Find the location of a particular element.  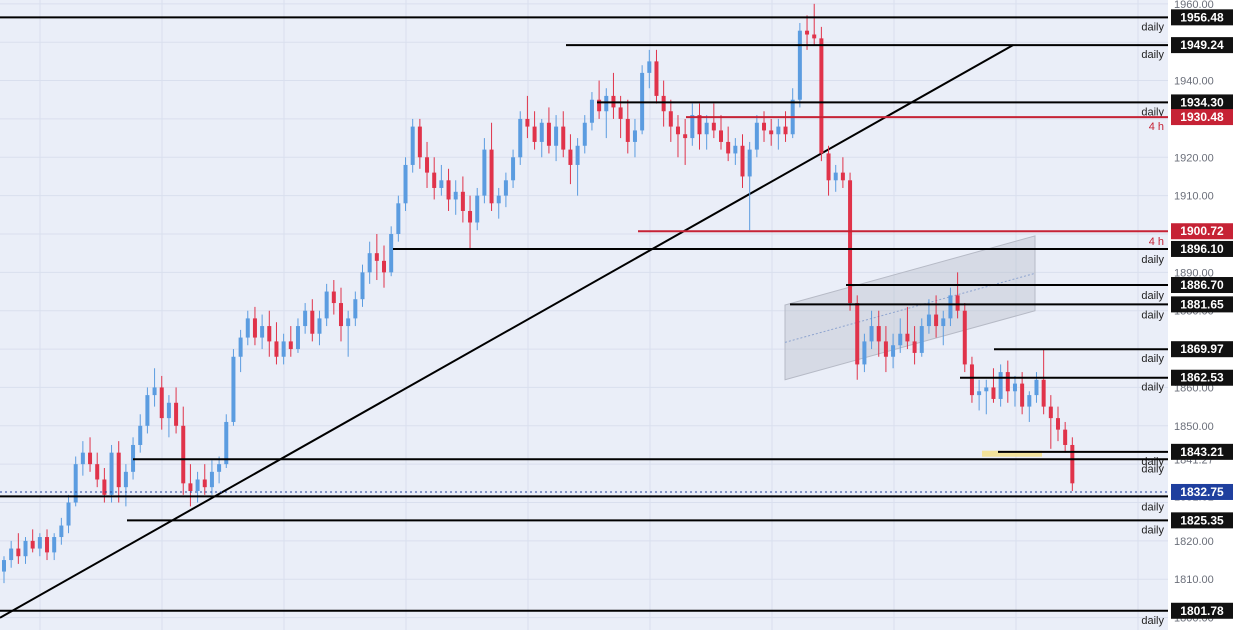

level-badge-value: 1900.72 is located at coordinates (1202, 231).